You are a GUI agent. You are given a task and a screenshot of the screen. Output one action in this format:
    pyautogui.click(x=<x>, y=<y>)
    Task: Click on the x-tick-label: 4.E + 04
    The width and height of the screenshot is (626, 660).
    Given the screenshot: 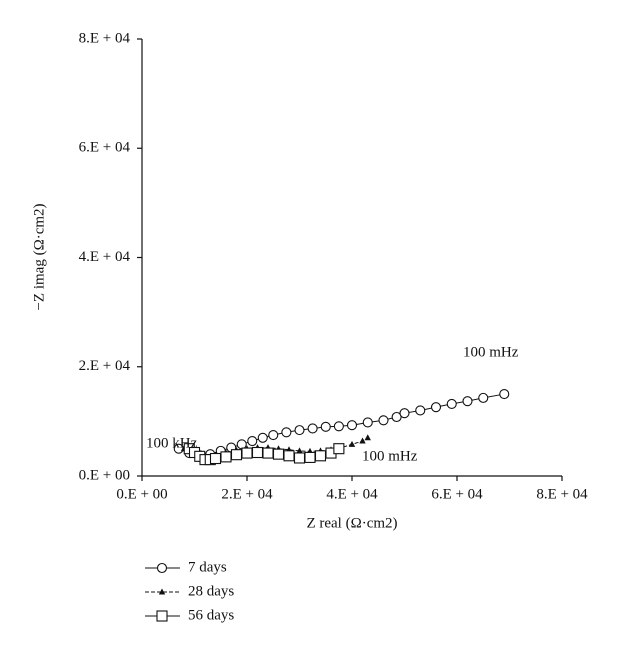 What is the action you would take?
    pyautogui.click(x=352, y=494)
    